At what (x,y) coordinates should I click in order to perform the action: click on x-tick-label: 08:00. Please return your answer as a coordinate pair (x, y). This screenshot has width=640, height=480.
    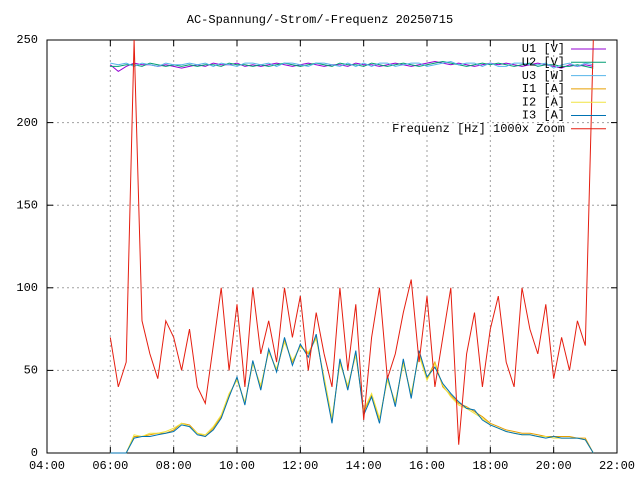
    Looking at the image, I should click on (174, 466).